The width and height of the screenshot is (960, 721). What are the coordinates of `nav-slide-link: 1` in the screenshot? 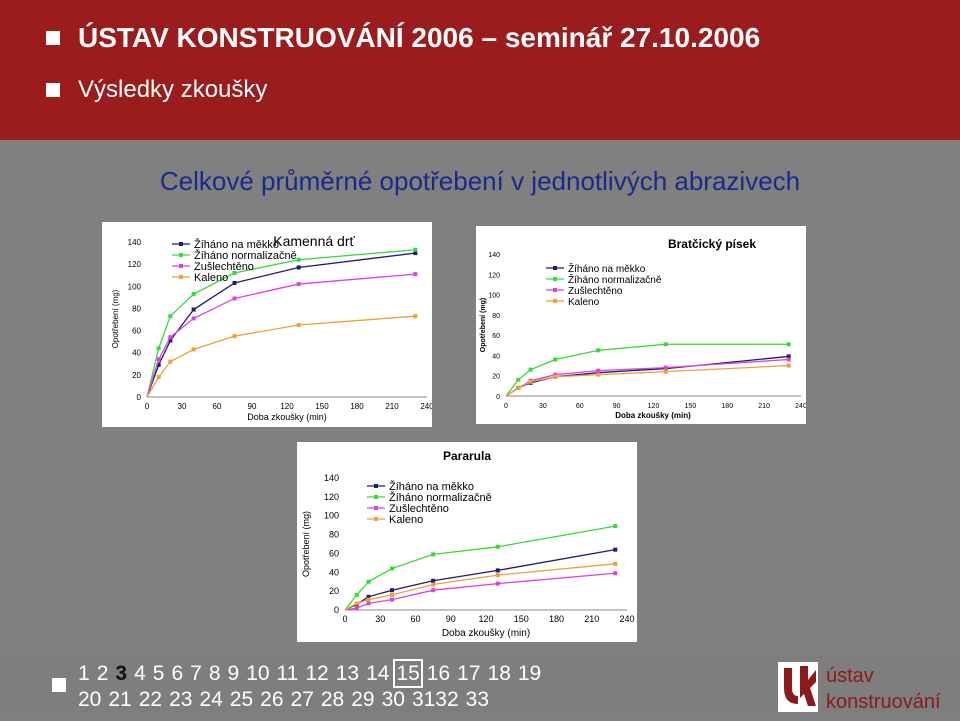 It's located at (84, 673).